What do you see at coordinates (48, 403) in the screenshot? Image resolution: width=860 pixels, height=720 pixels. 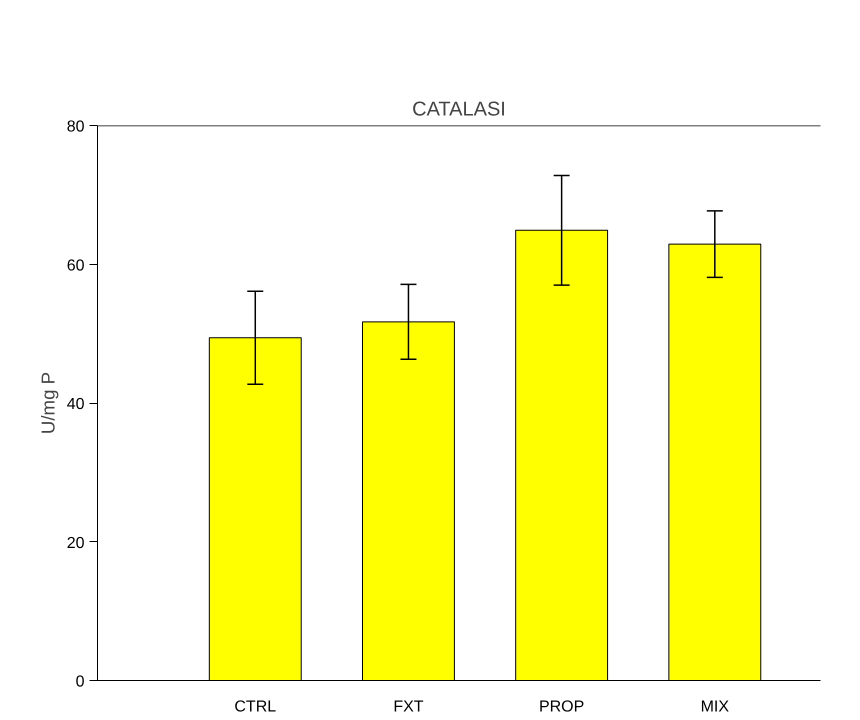 I see `y-axis-title: U/mg P` at bounding box center [48, 403].